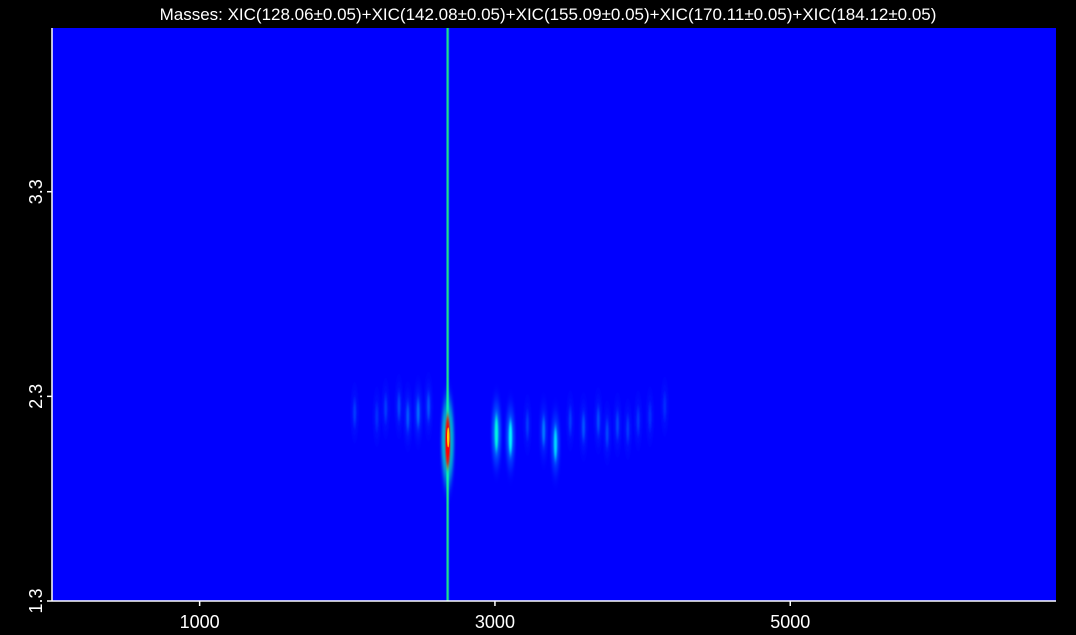 This screenshot has width=1076, height=635. I want to click on y-tick-label: 3.3, so click(36, 191).